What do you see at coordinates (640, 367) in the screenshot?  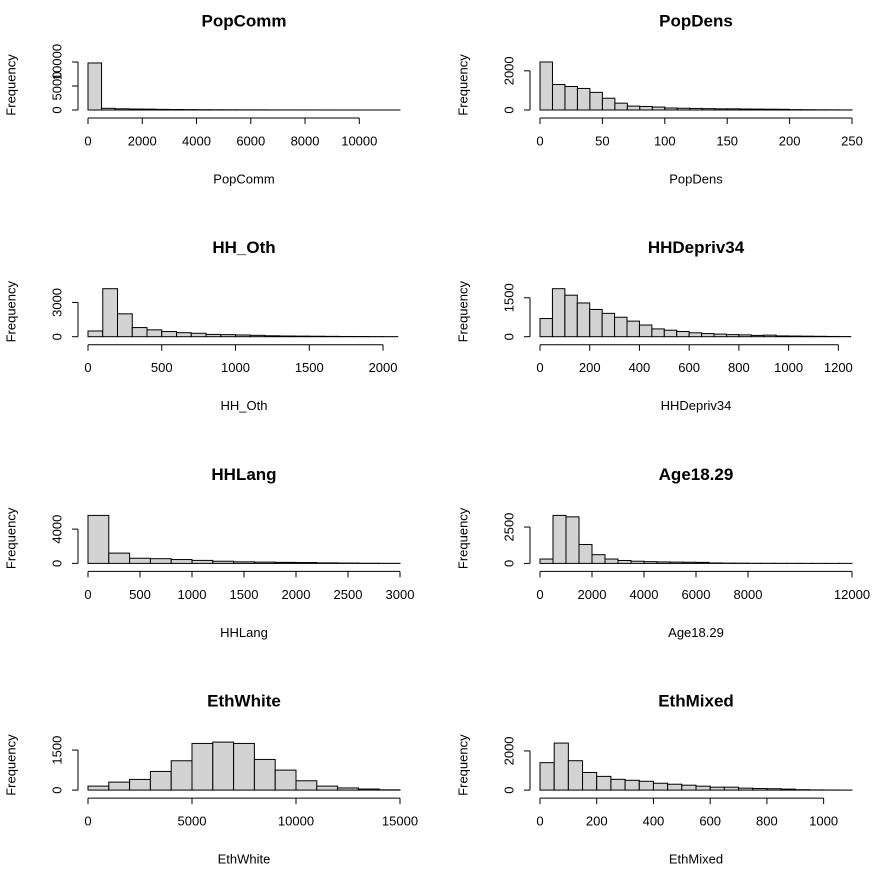 I see `x-tick-label: 400` at bounding box center [640, 367].